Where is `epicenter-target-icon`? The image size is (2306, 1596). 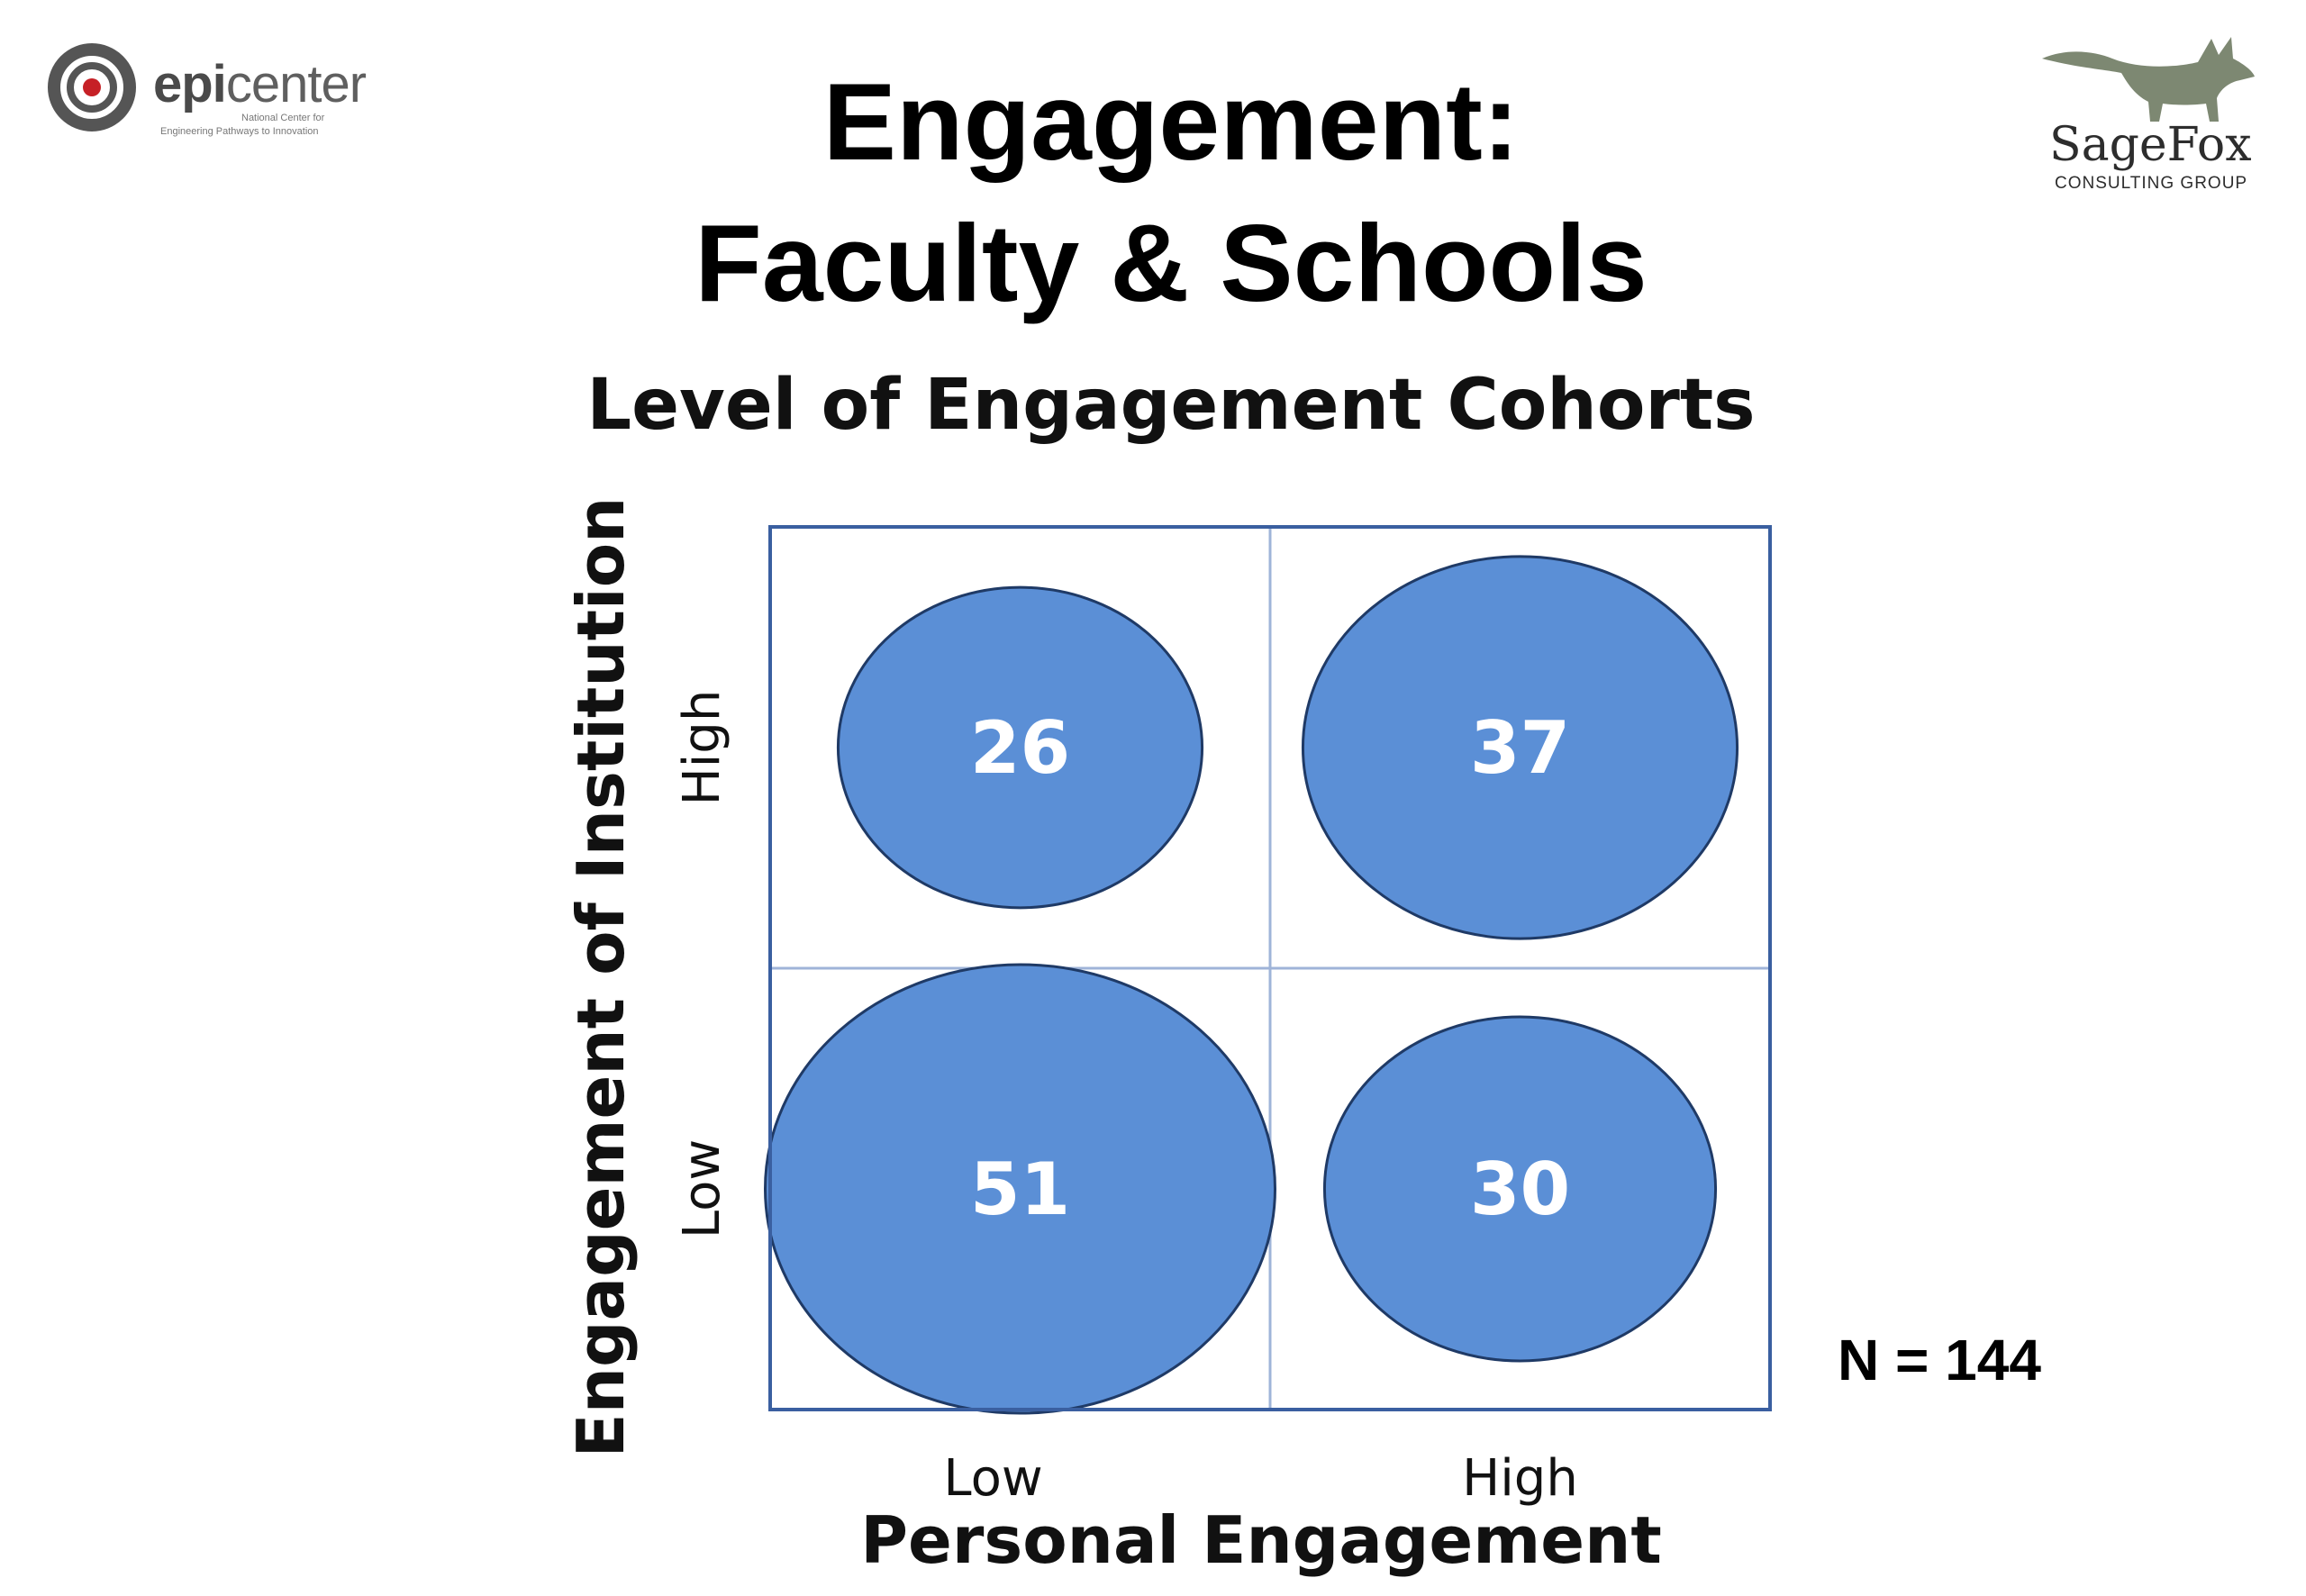 epicenter-target-icon is located at coordinates (92, 87).